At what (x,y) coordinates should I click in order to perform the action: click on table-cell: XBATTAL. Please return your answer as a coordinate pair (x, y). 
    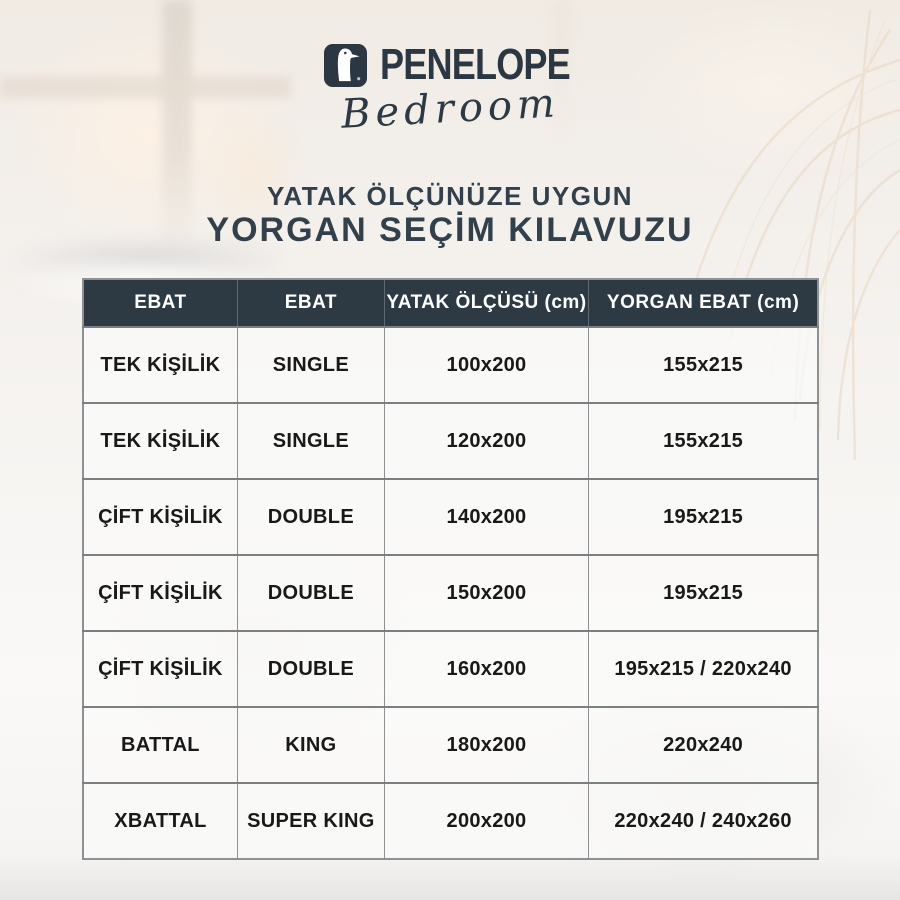
    Looking at the image, I should click on (160, 821).